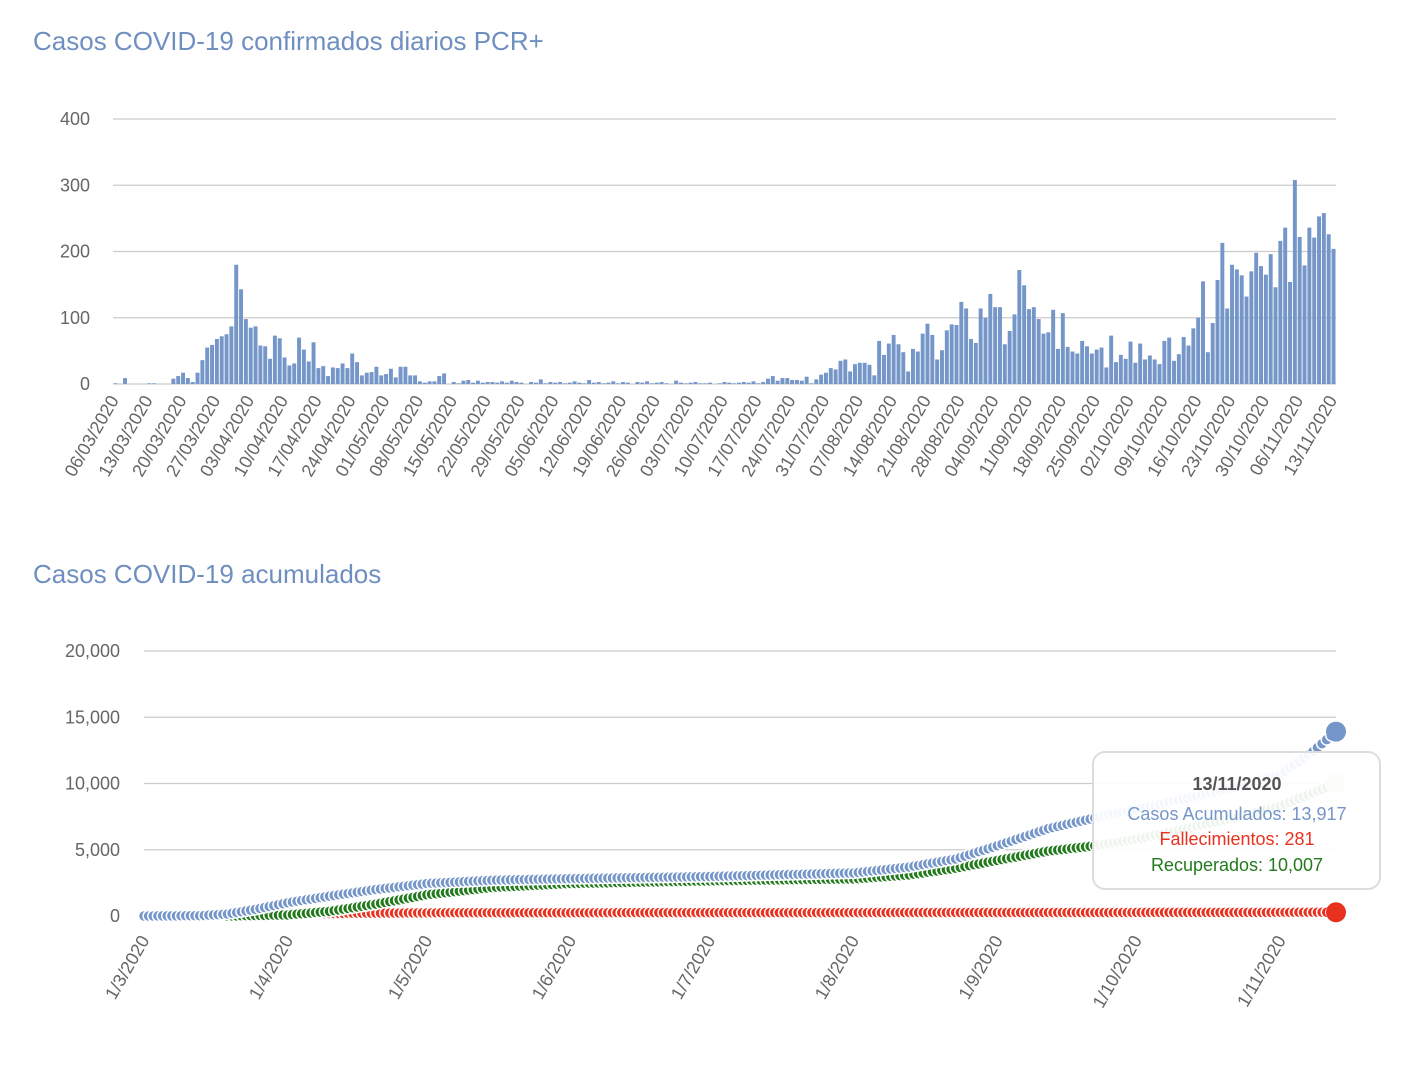  Describe the element at coordinates (92, 717) in the screenshot. I see `y-tick-label: 15,000` at that location.